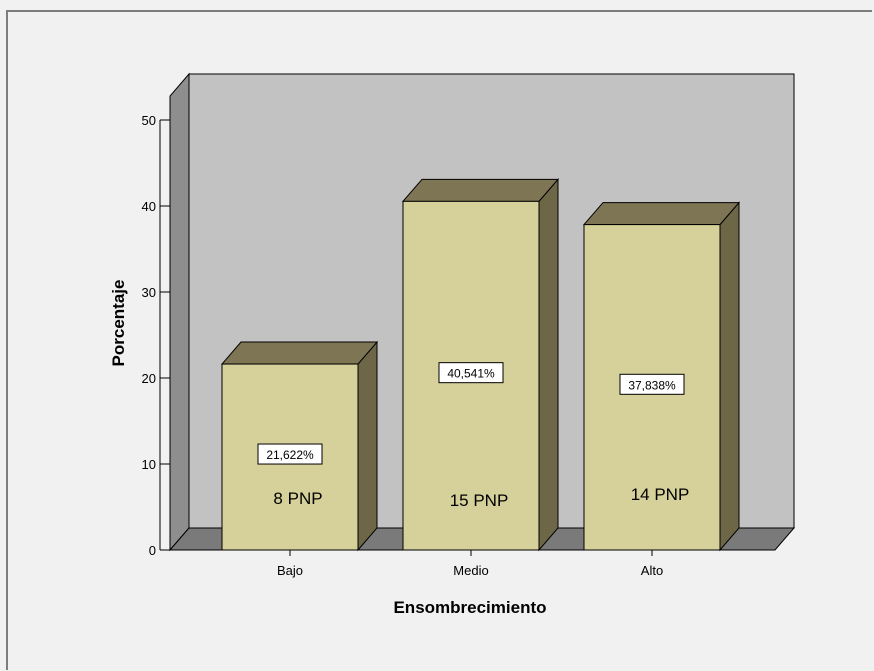 This screenshot has height=671, width=874. I want to click on y-tick-label: 50, so click(149, 120).